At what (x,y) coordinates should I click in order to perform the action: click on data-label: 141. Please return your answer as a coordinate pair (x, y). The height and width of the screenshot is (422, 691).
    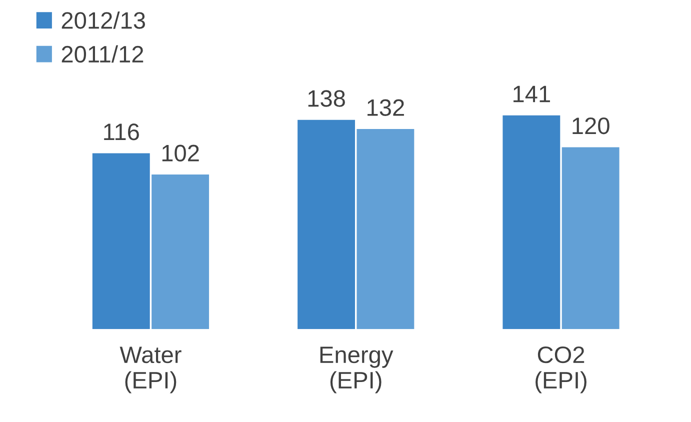
    Looking at the image, I should click on (532, 94).